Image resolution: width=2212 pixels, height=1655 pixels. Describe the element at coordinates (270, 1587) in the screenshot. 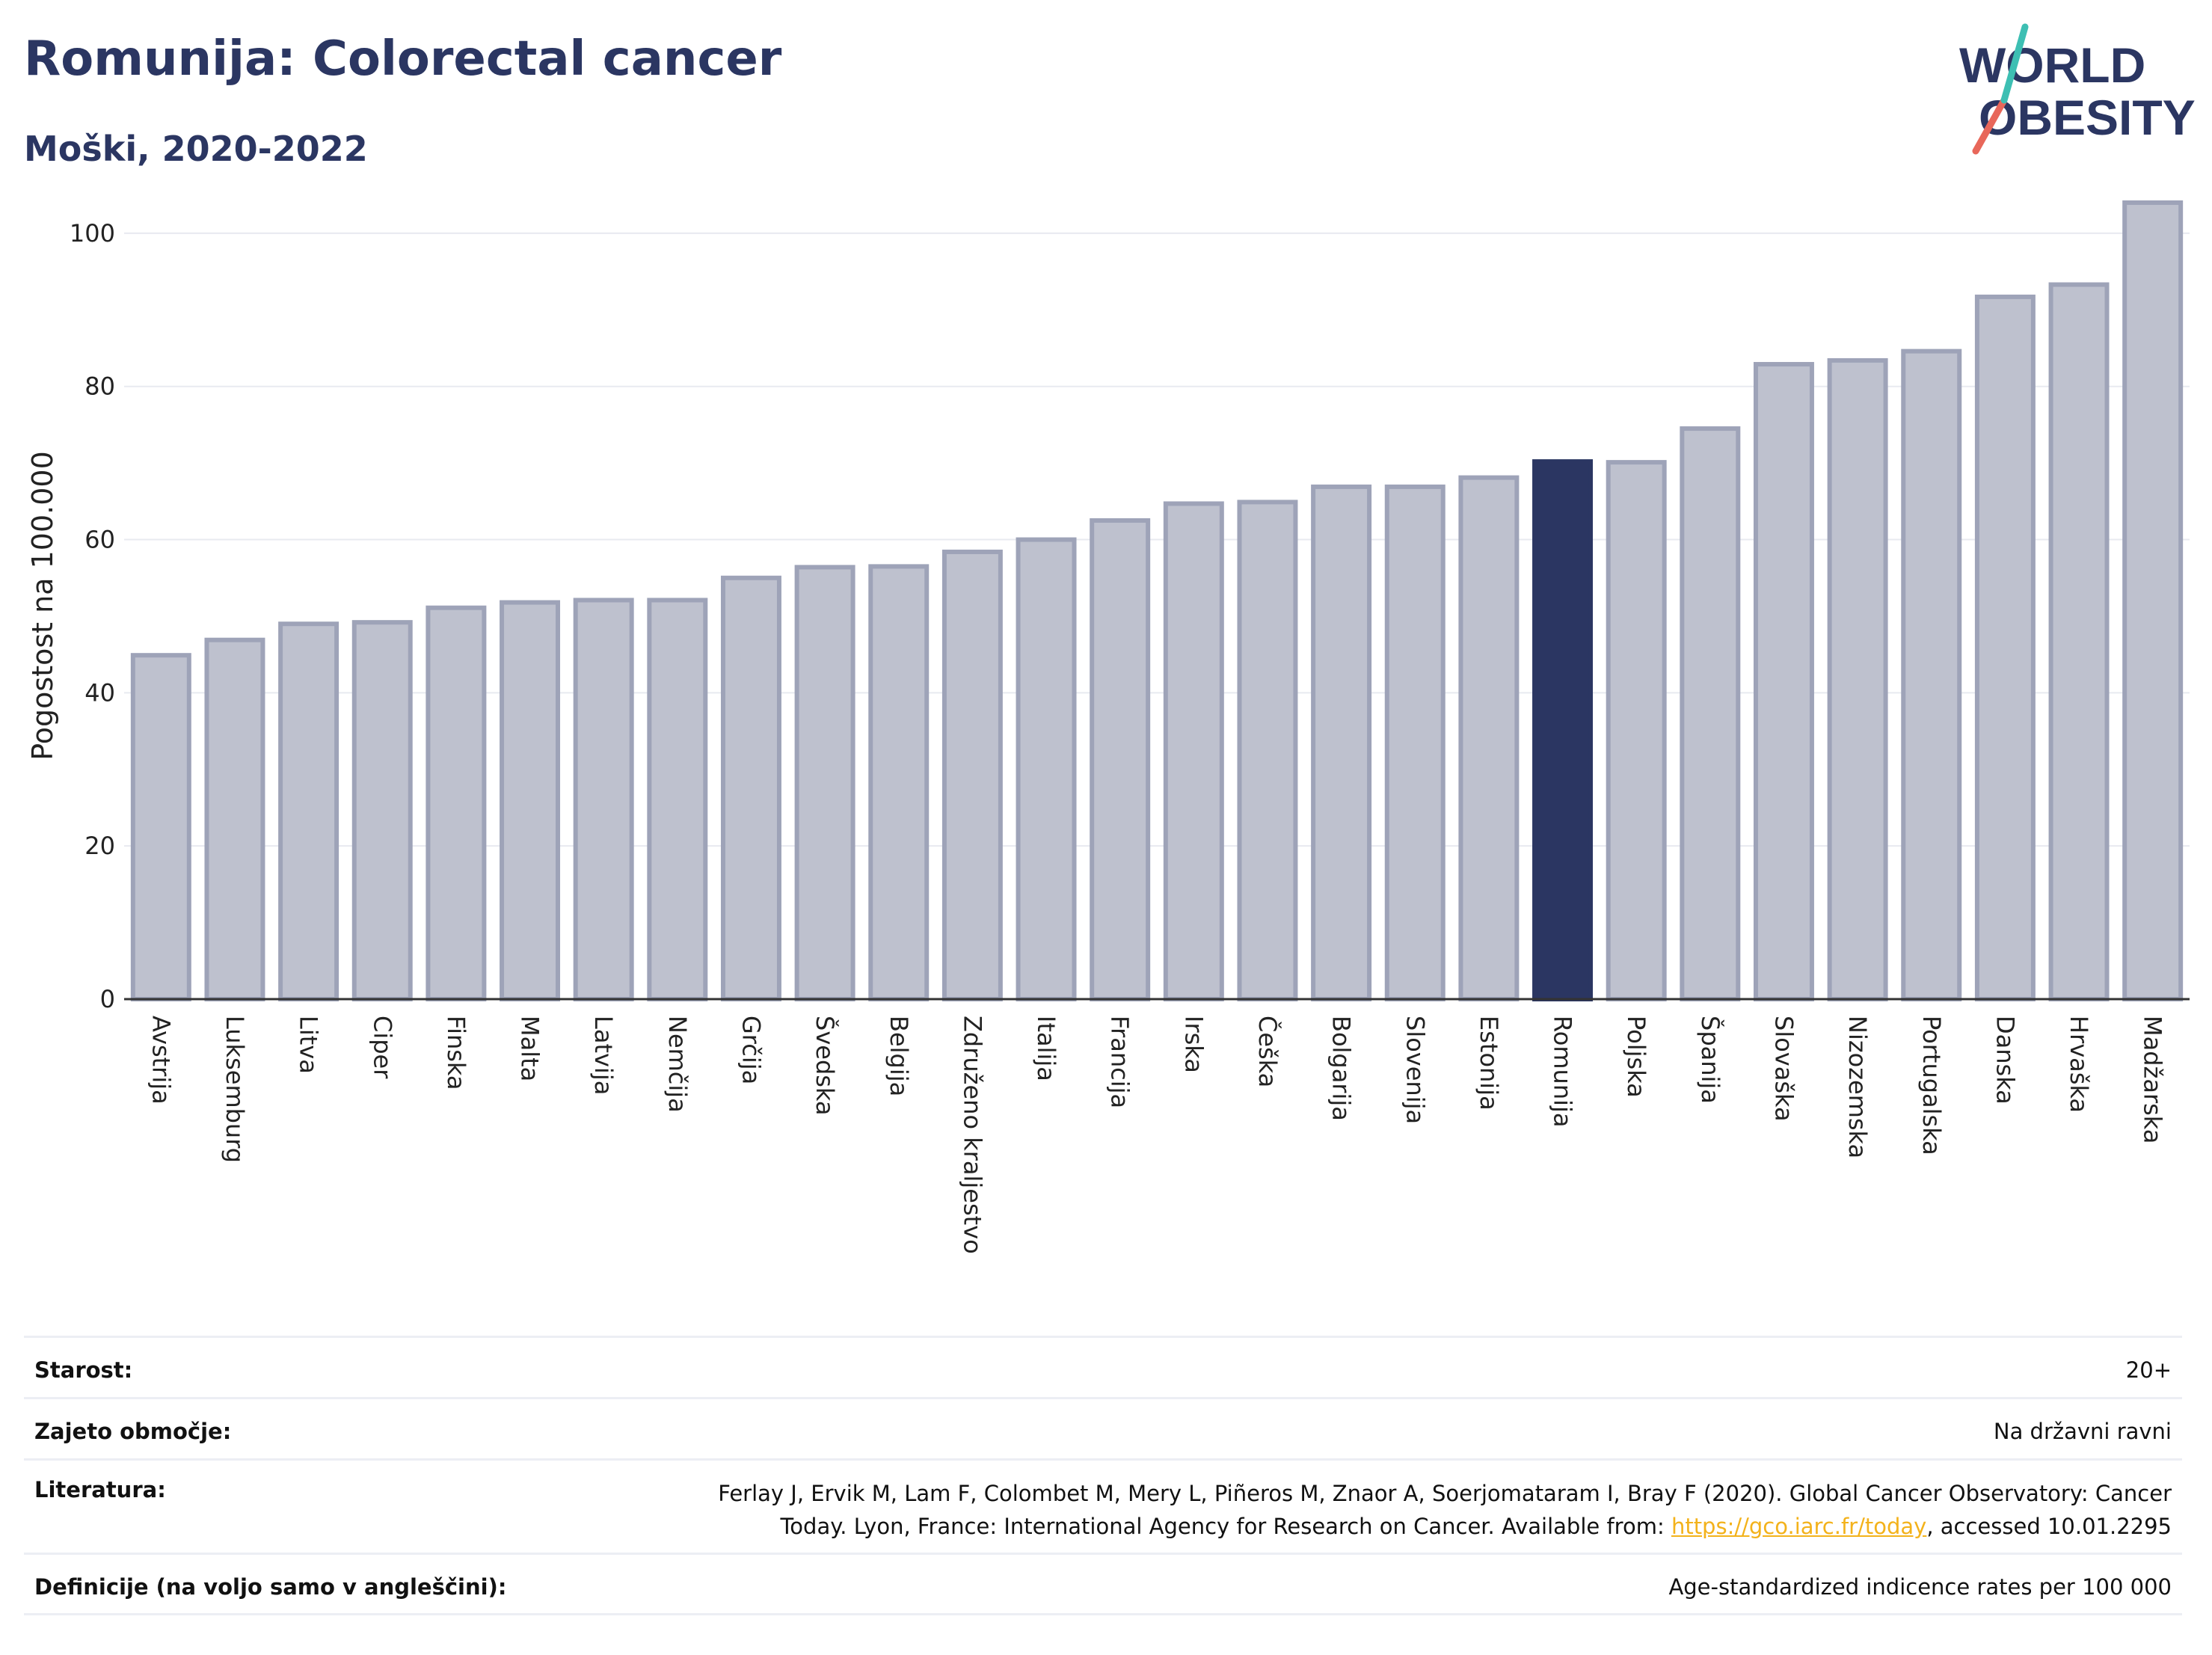

I see `info-label: Definicije (na voljo samo v angleščini):` at that location.